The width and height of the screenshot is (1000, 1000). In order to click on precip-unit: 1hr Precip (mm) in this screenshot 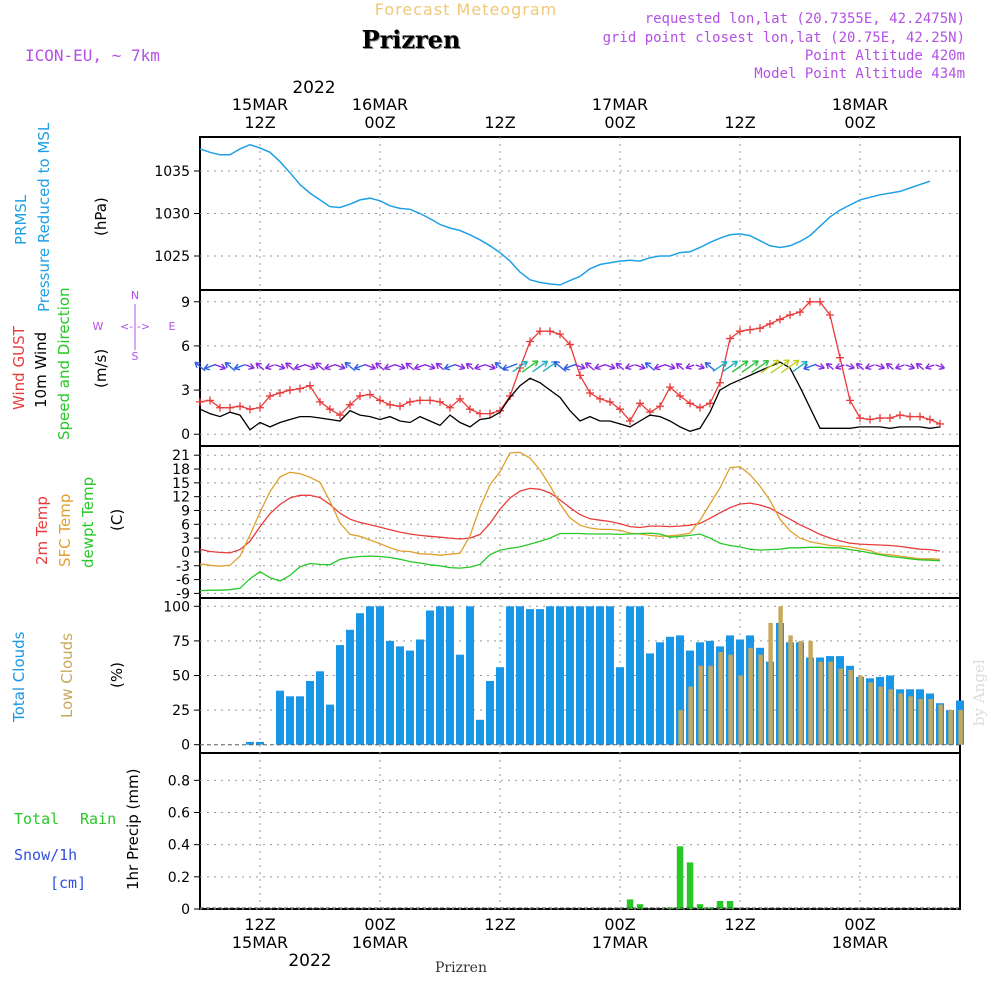, I will do `click(133, 829)`.